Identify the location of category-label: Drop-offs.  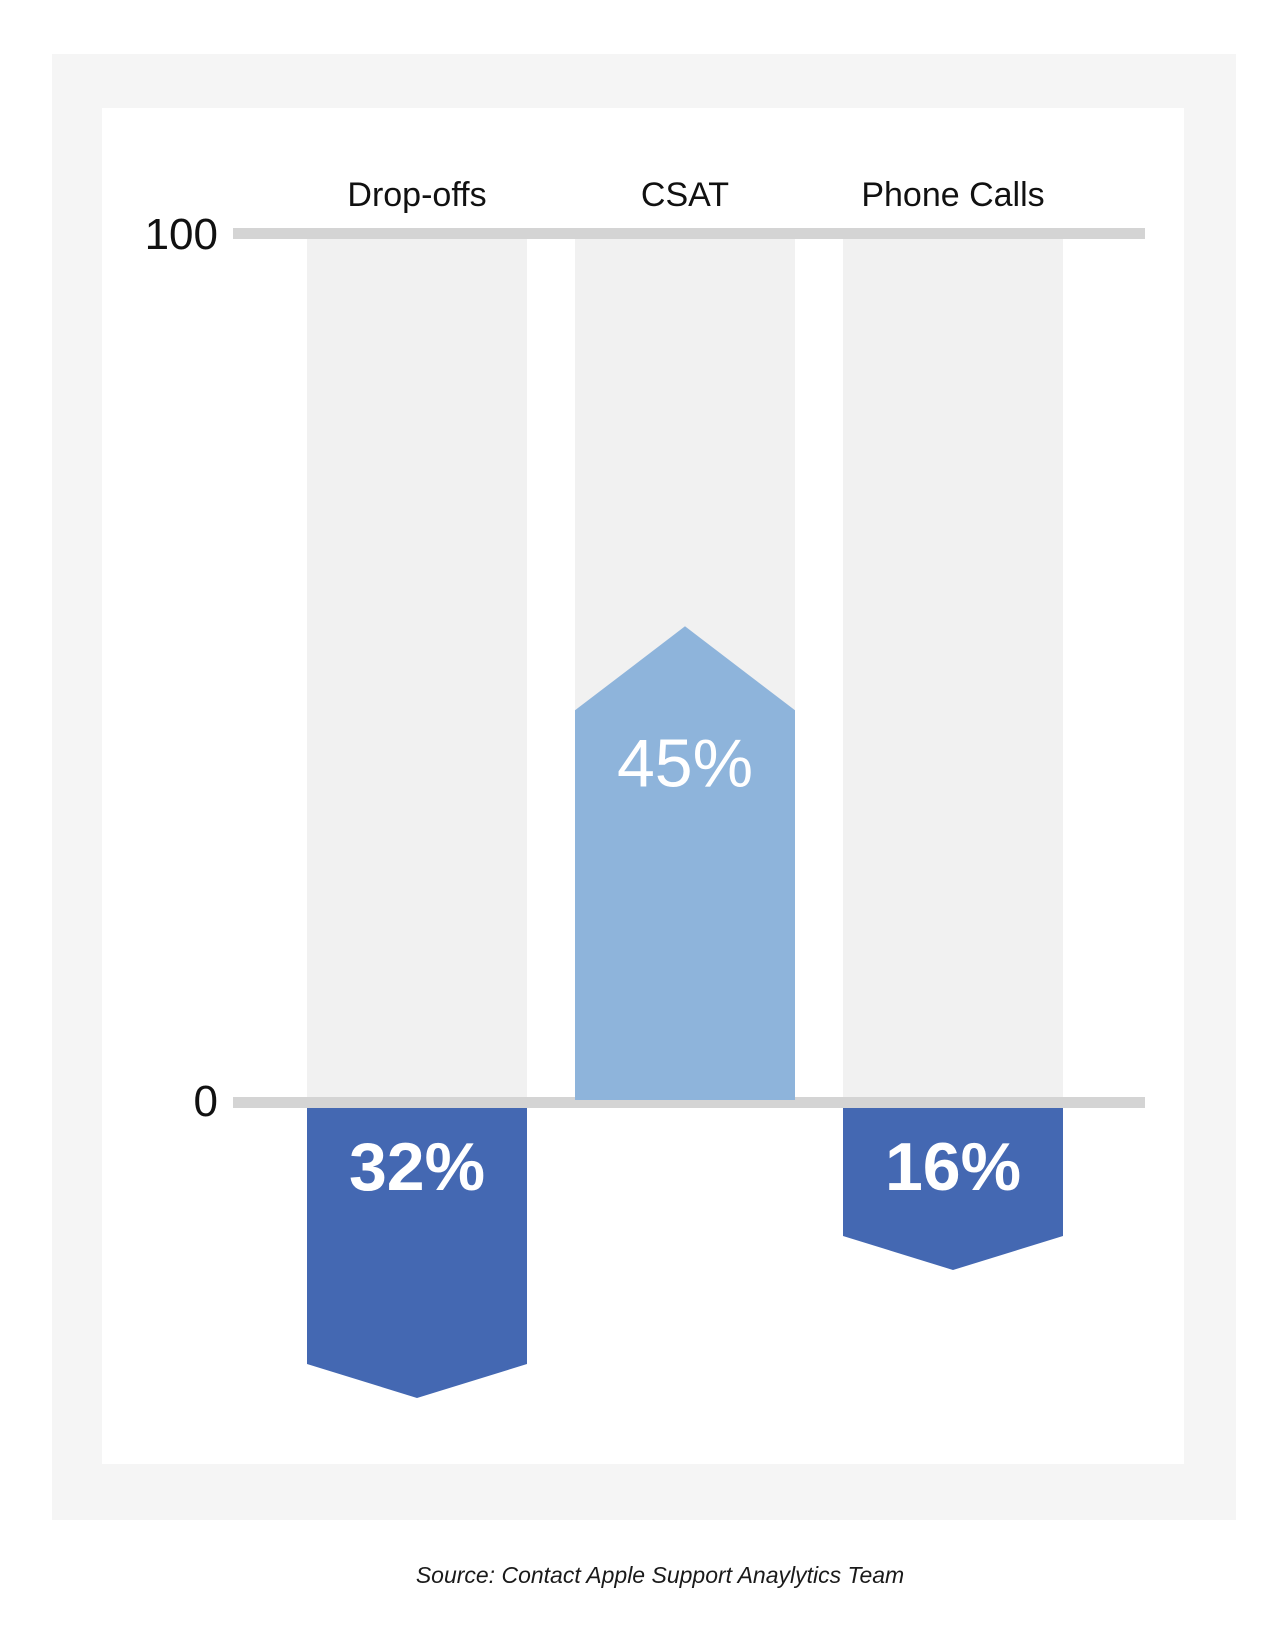
(416, 195).